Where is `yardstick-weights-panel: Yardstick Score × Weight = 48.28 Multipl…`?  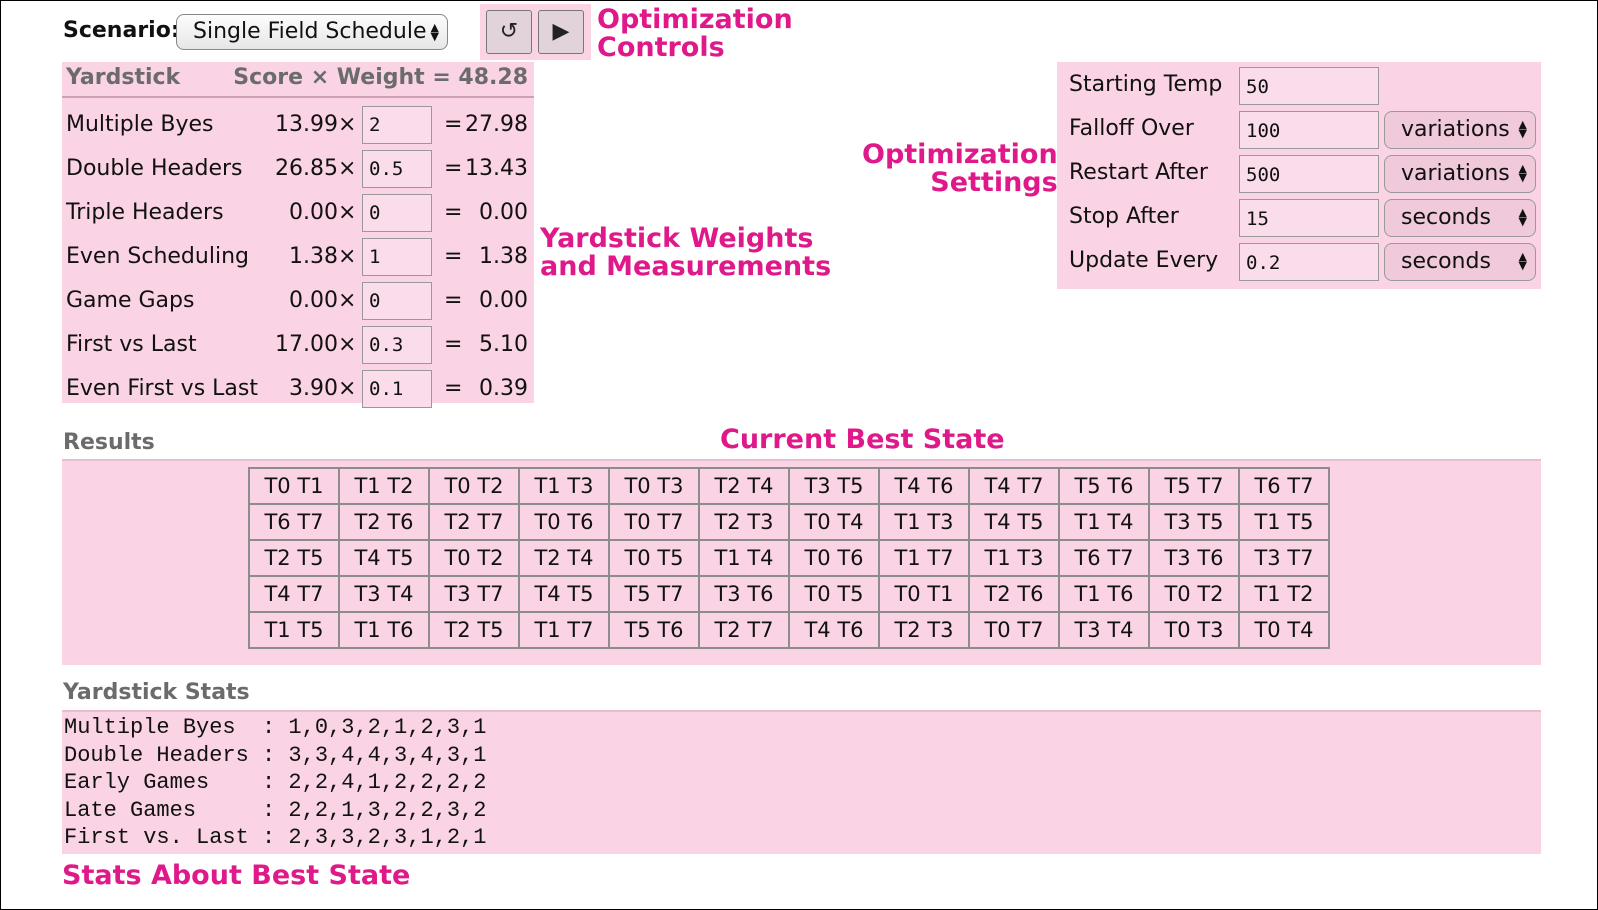
yardstick-weights-panel: Yardstick Score × Weight = 48.28 Multipl… is located at coordinates (298, 235).